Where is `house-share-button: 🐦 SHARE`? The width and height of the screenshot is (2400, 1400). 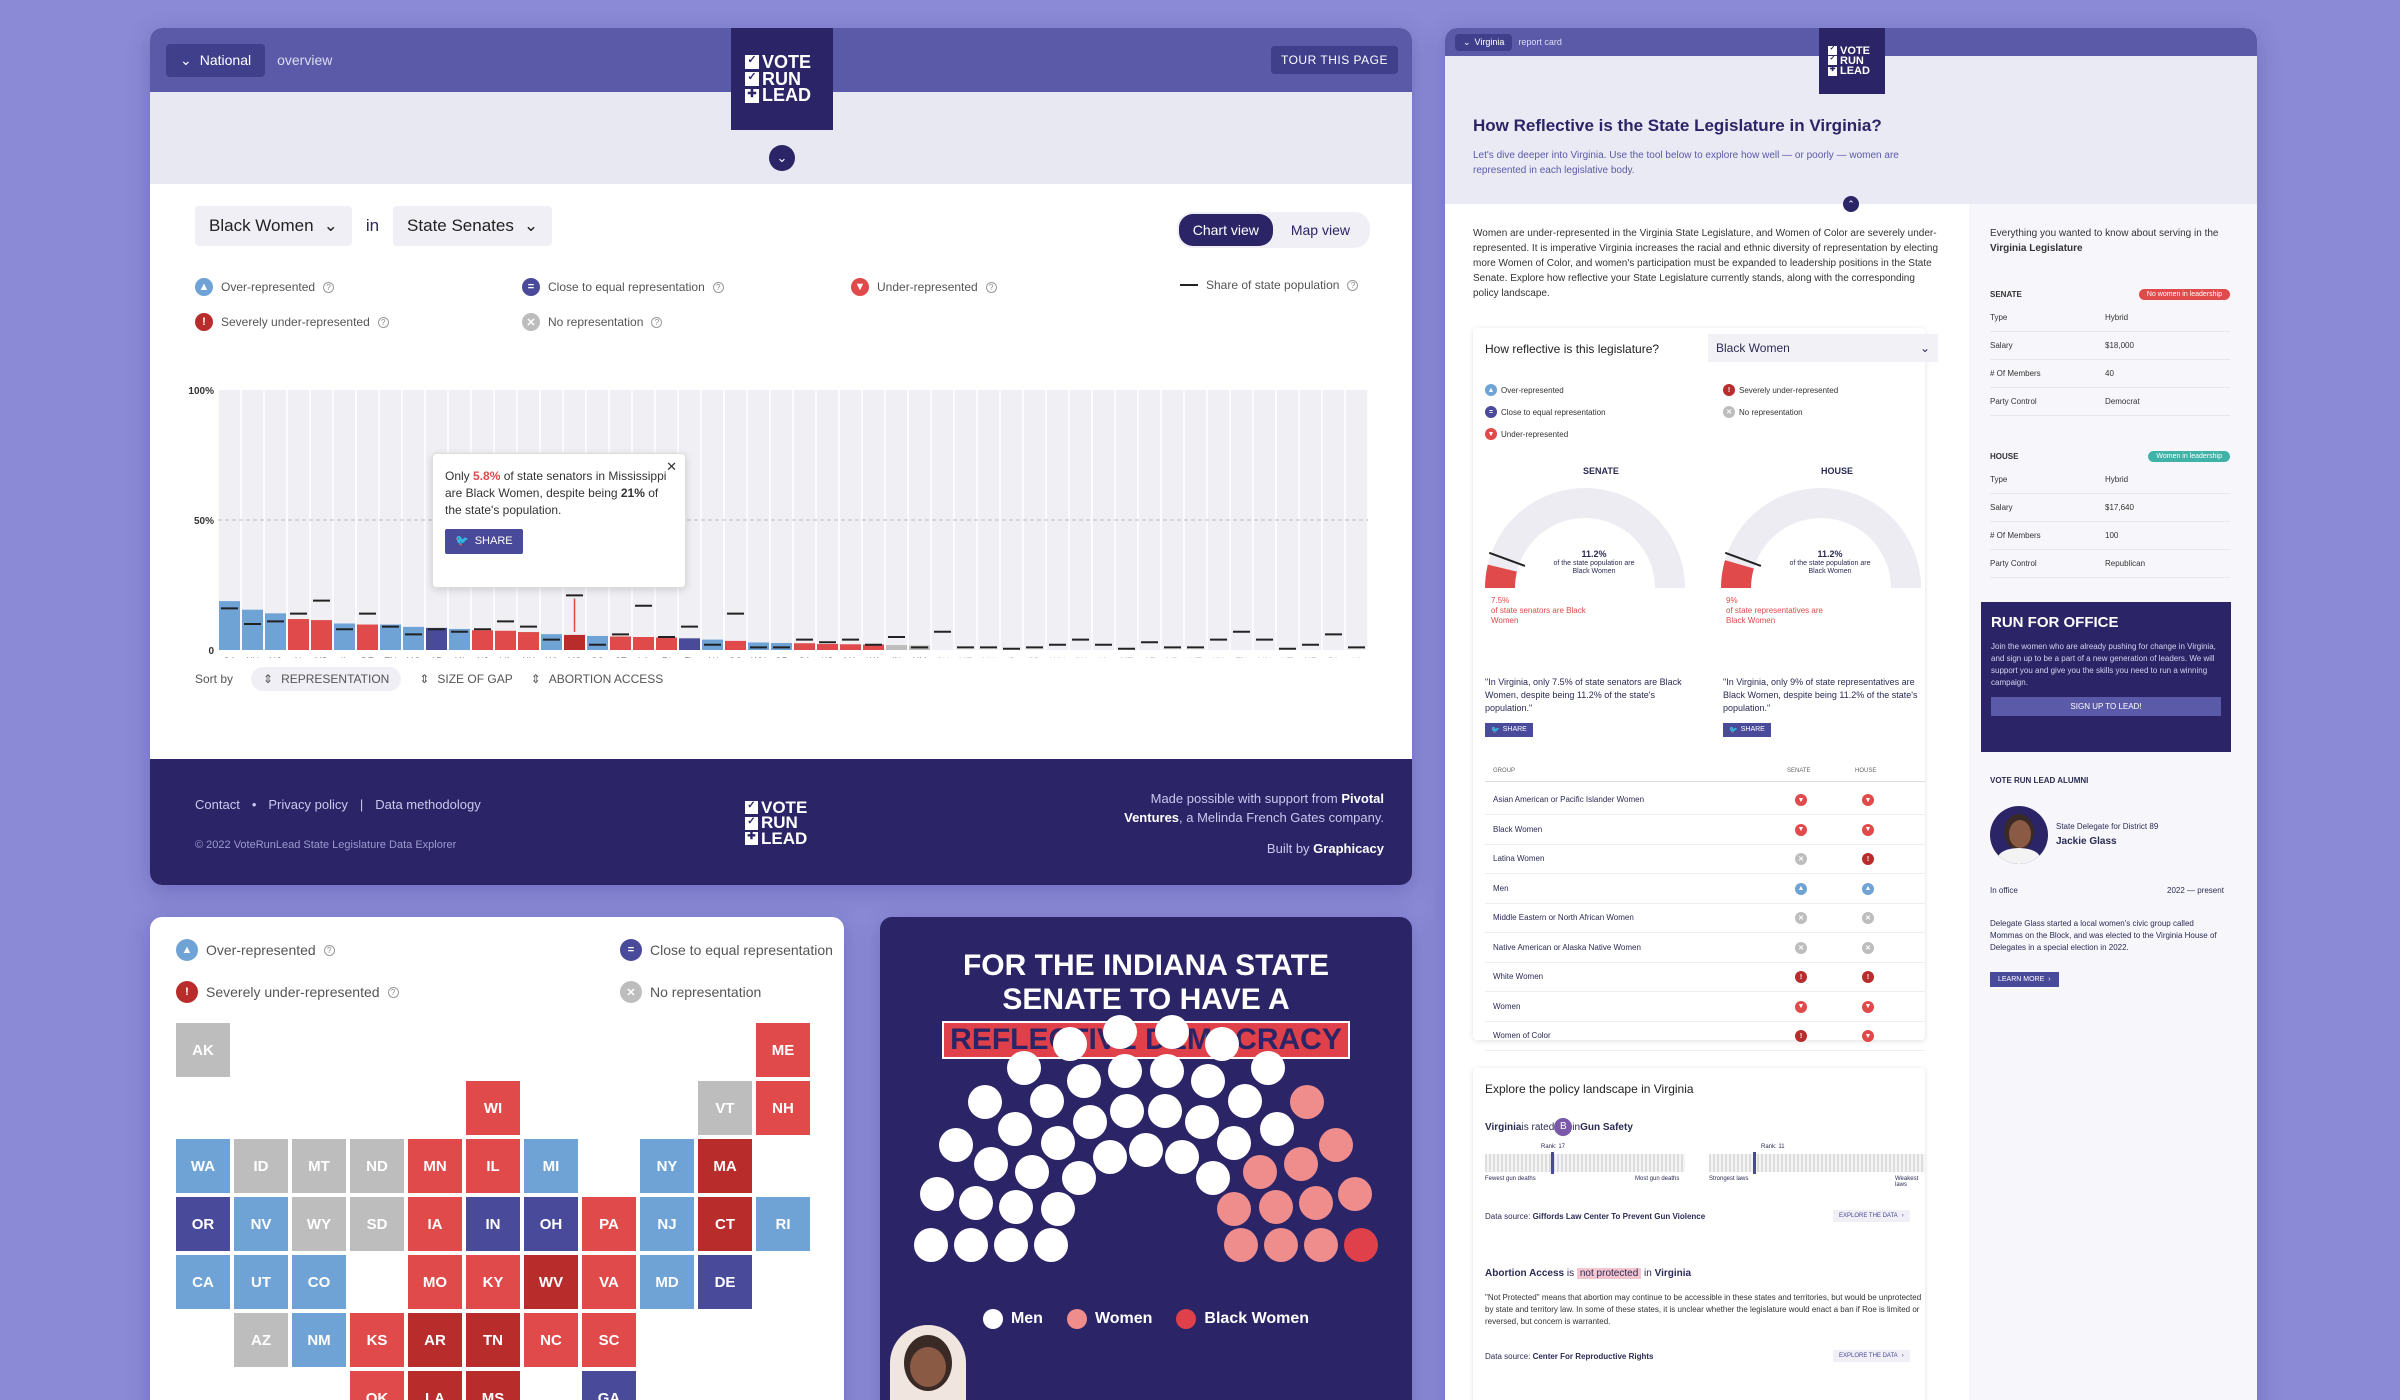
house-share-button: 🐦 SHARE is located at coordinates (1747, 730).